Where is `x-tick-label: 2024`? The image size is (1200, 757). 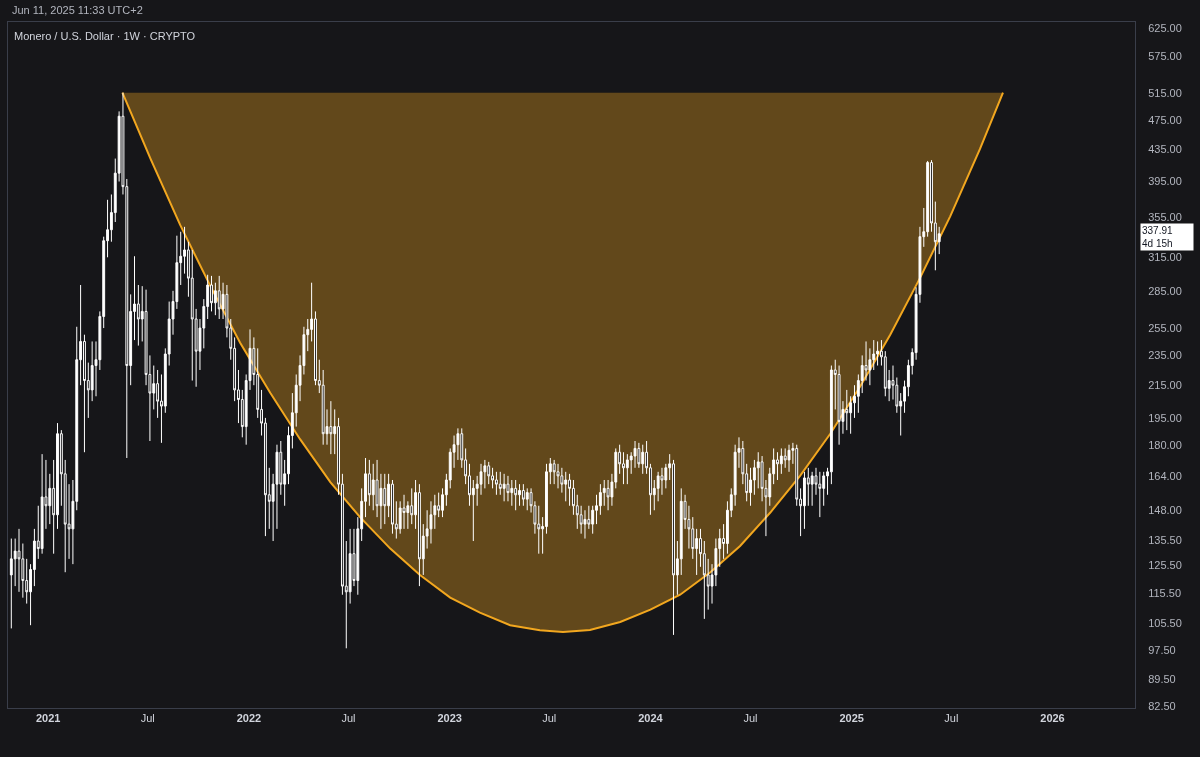 x-tick-label: 2024 is located at coordinates (651, 718).